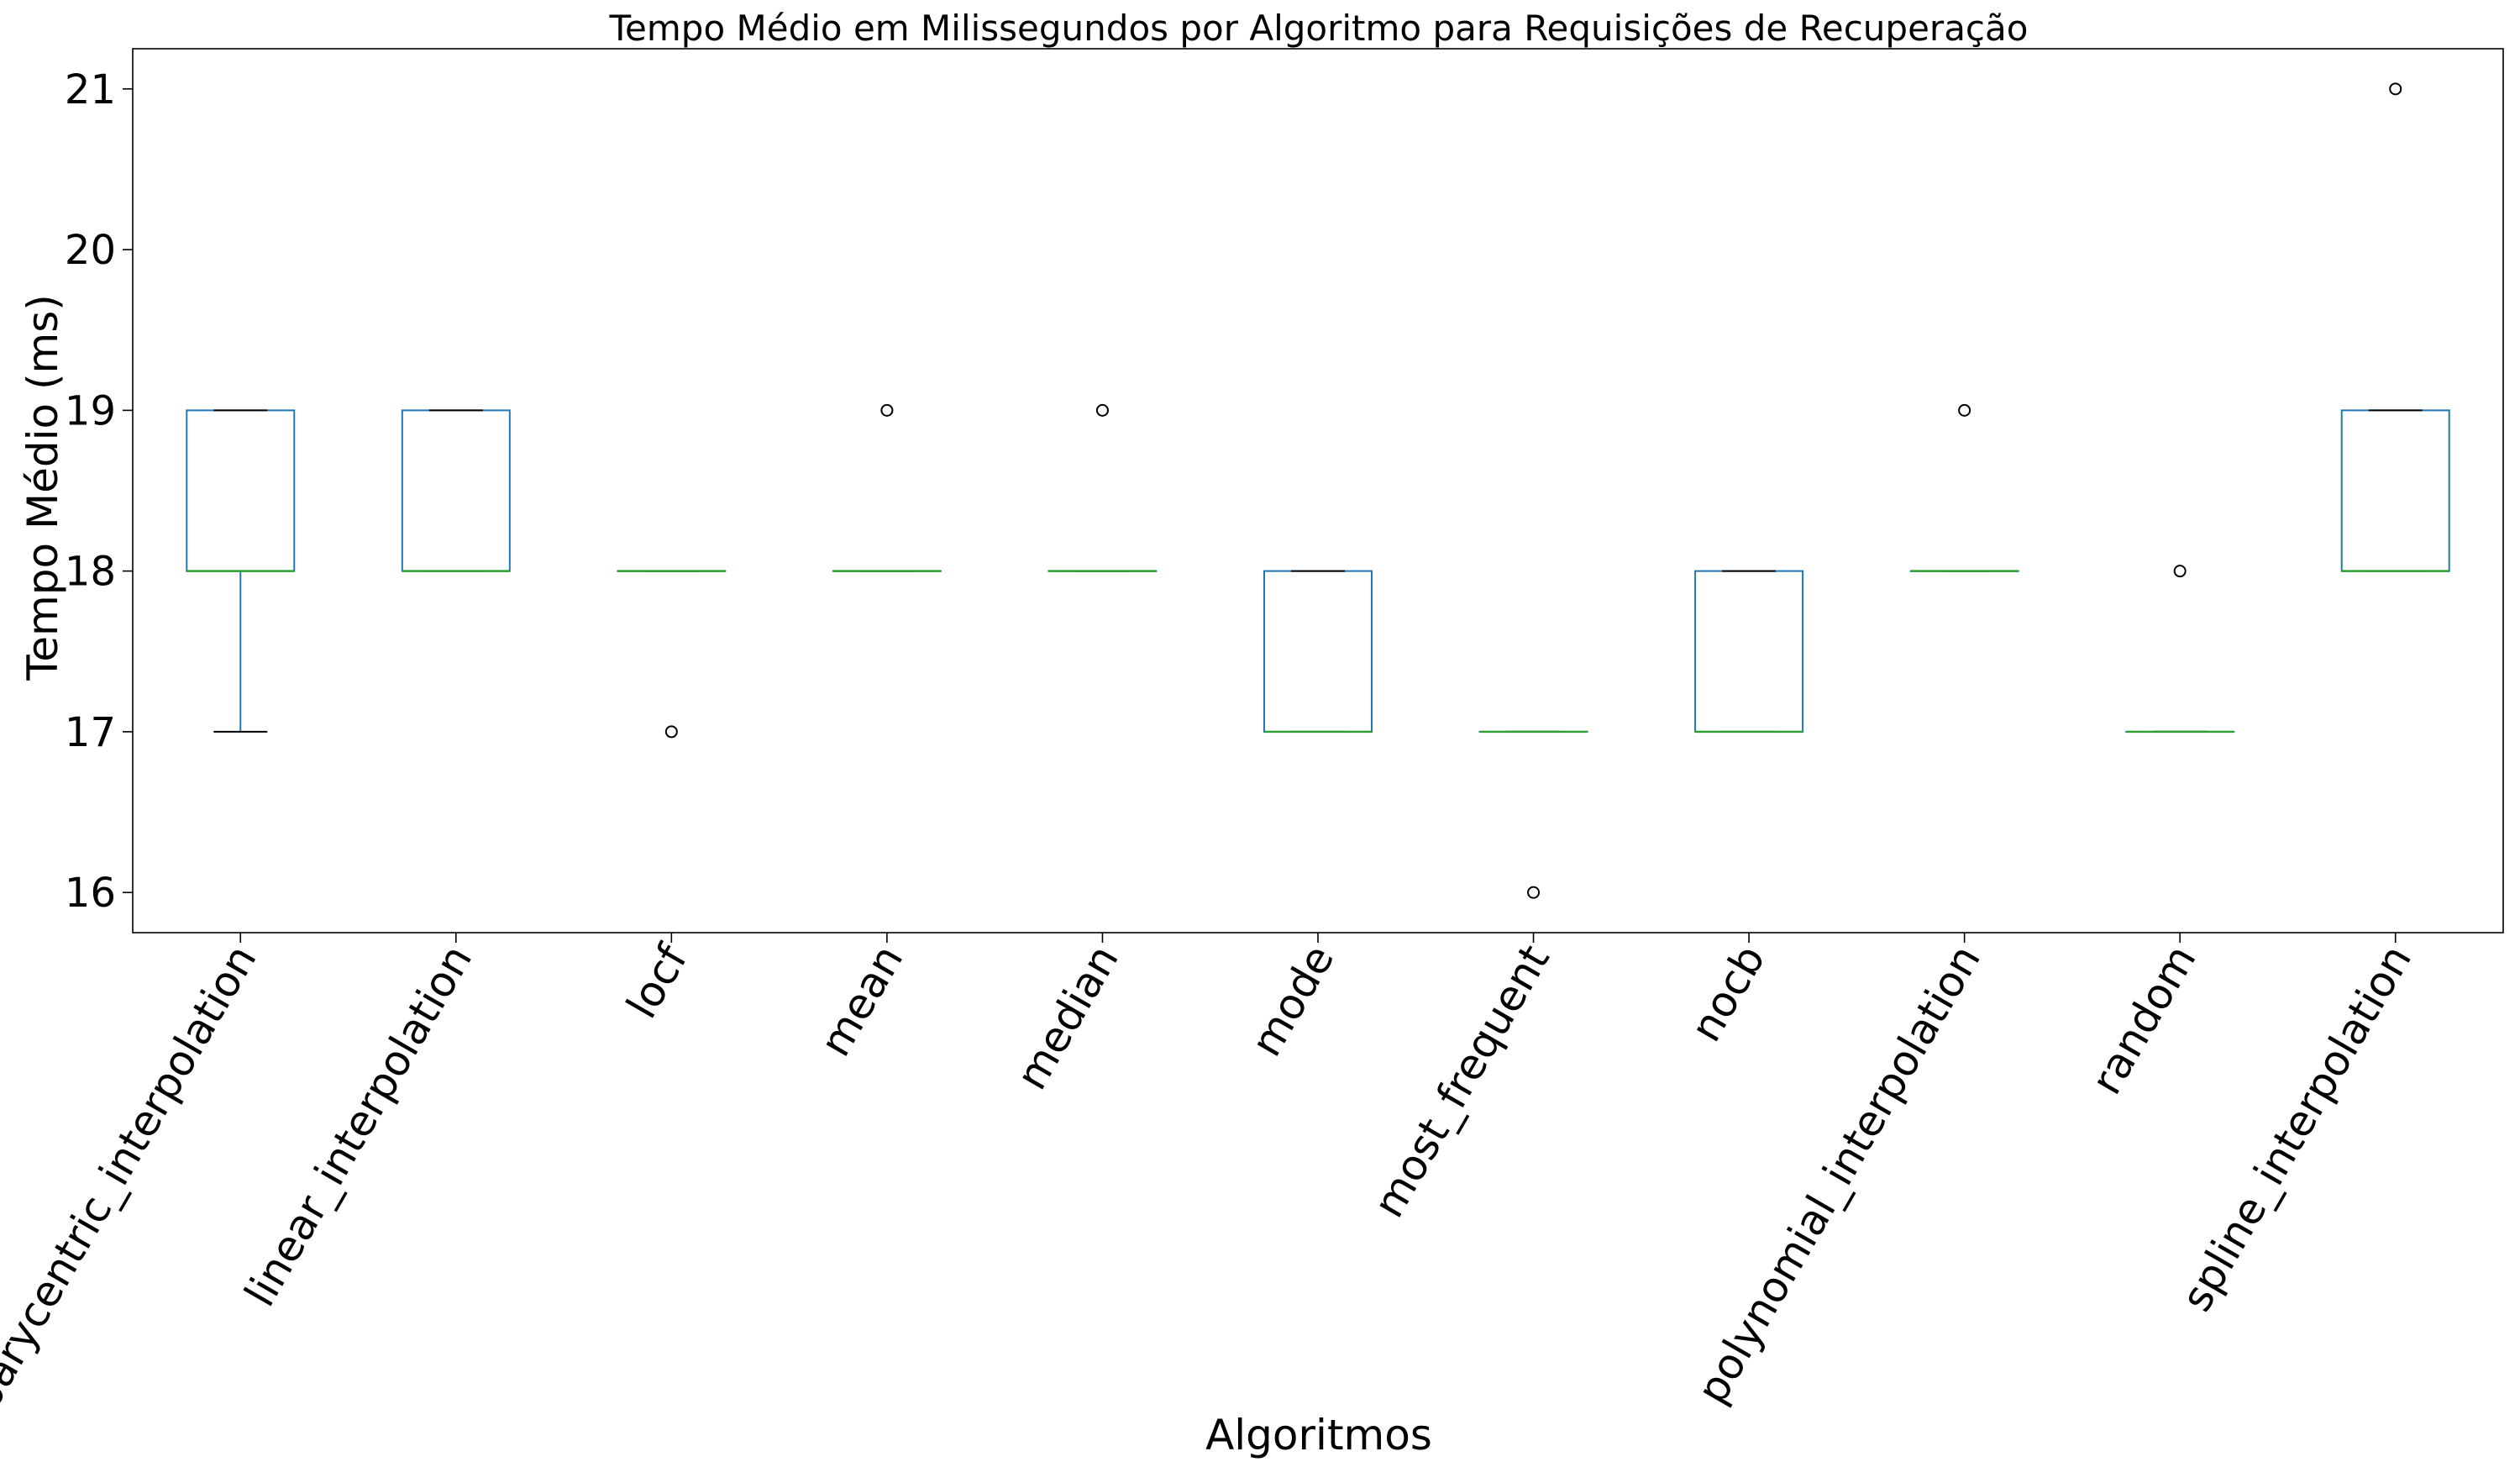 This screenshot has height=1462, width=2520. I want to click on x-tick-label: barycentric_interpolation, so click(133, 1177).